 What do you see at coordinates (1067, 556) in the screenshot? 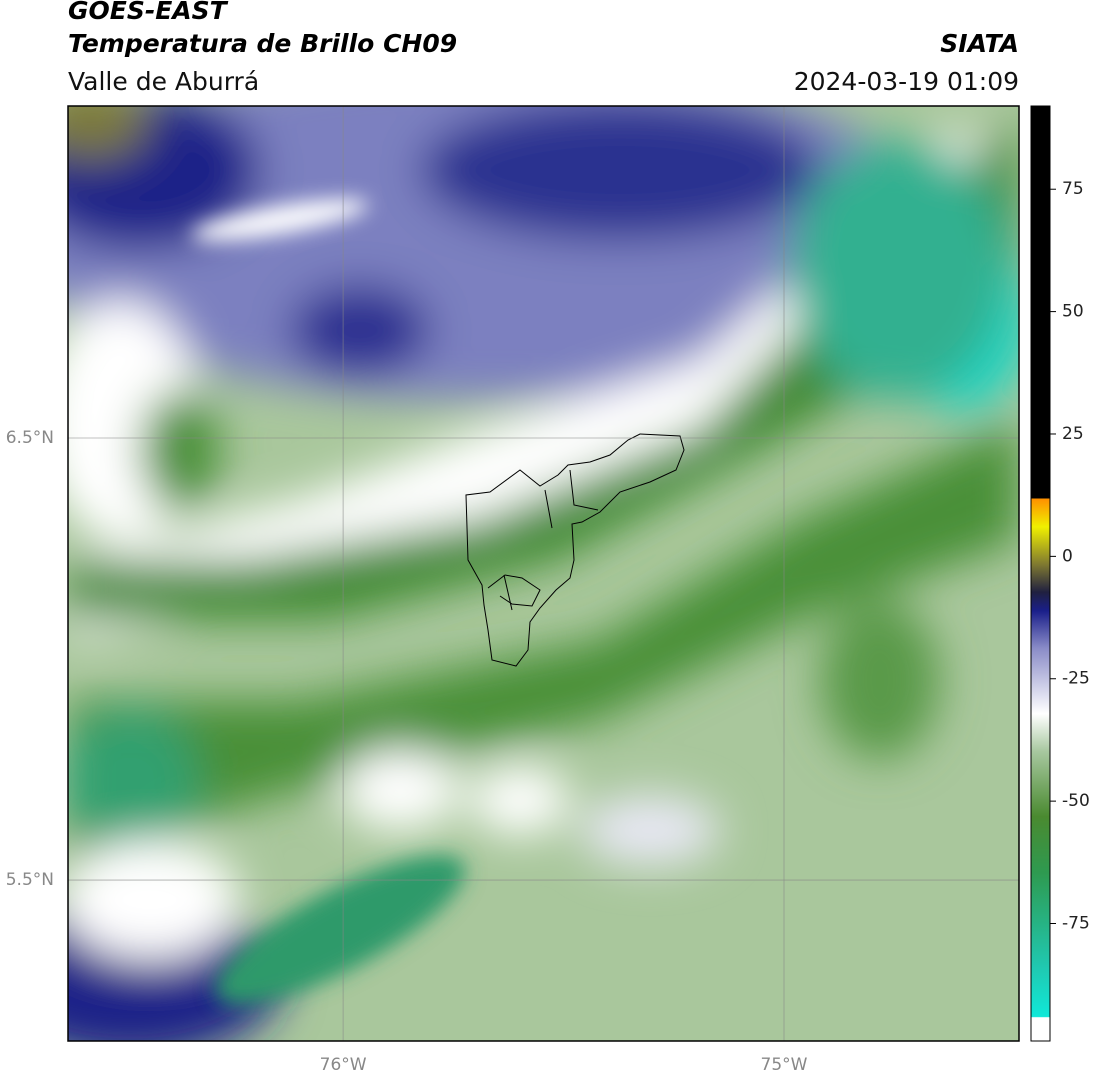
I see `colorbar-tick-label: 0` at bounding box center [1067, 556].